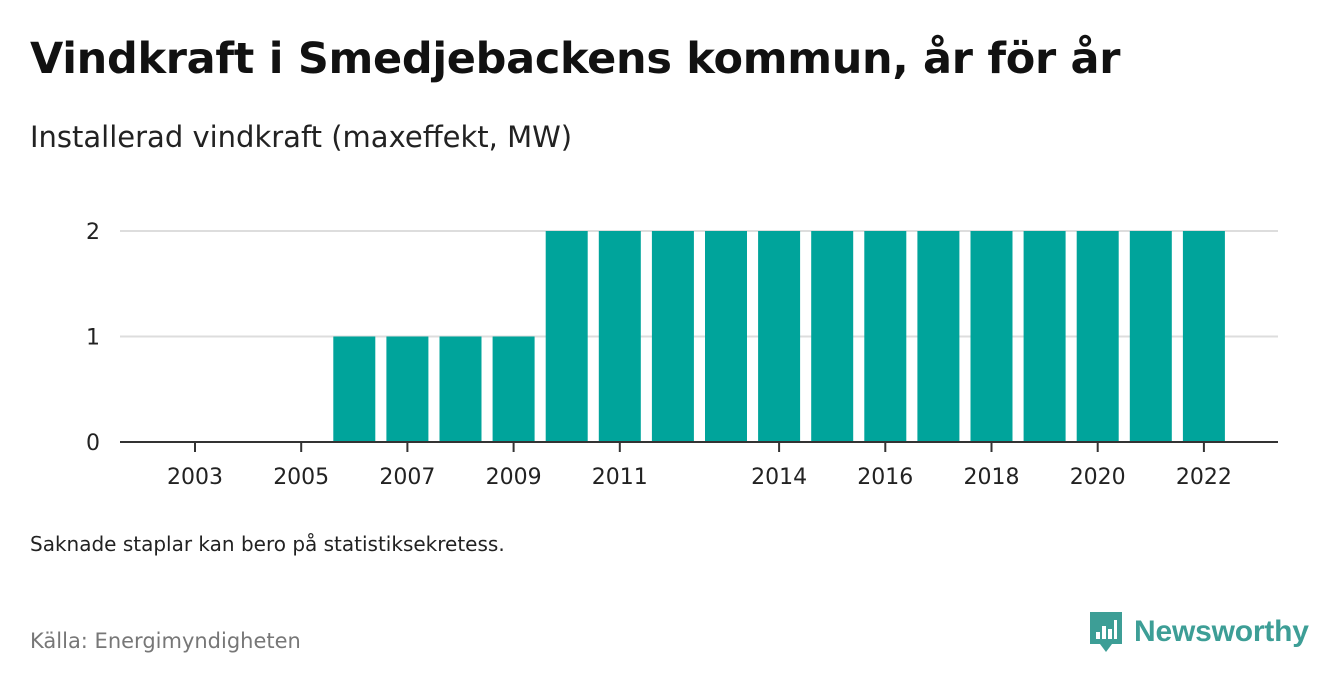  Describe the element at coordinates (619, 336) in the screenshot. I see `bar-2011` at that location.